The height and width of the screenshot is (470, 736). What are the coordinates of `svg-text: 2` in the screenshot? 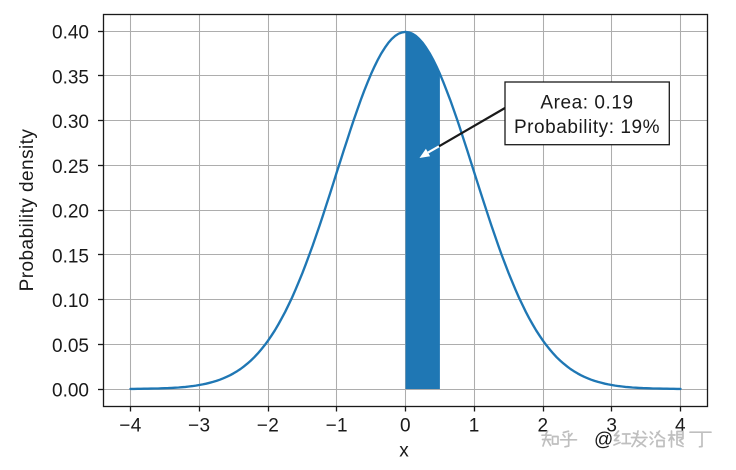 It's located at (543, 426).